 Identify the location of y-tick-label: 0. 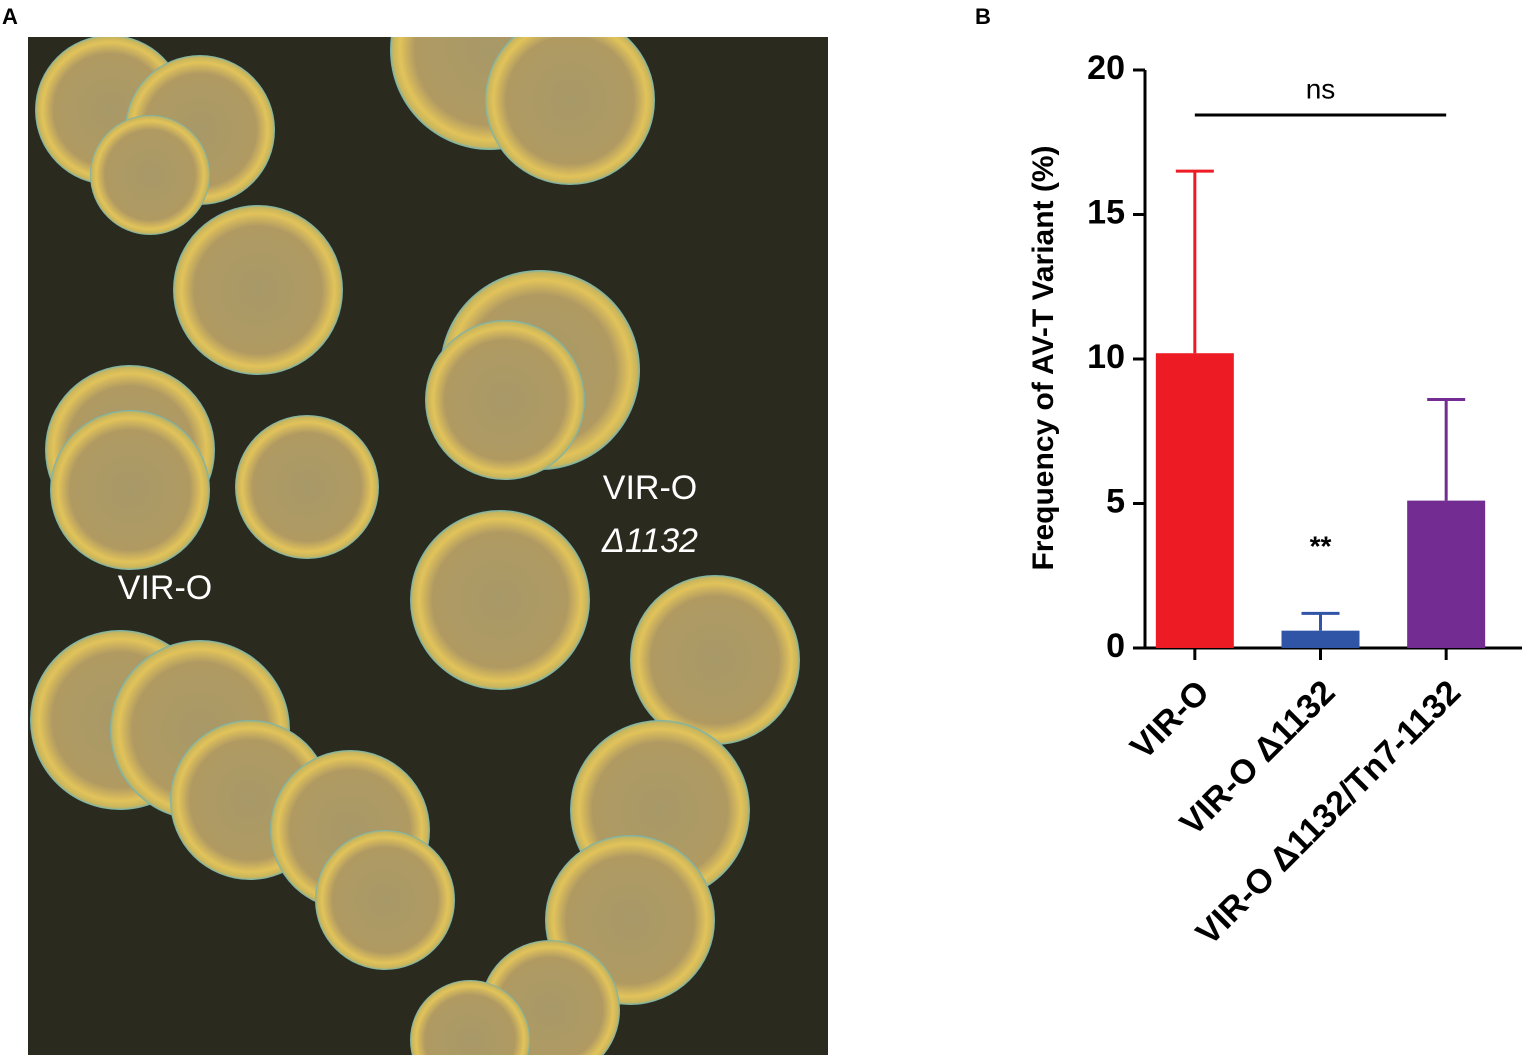
(1115, 646).